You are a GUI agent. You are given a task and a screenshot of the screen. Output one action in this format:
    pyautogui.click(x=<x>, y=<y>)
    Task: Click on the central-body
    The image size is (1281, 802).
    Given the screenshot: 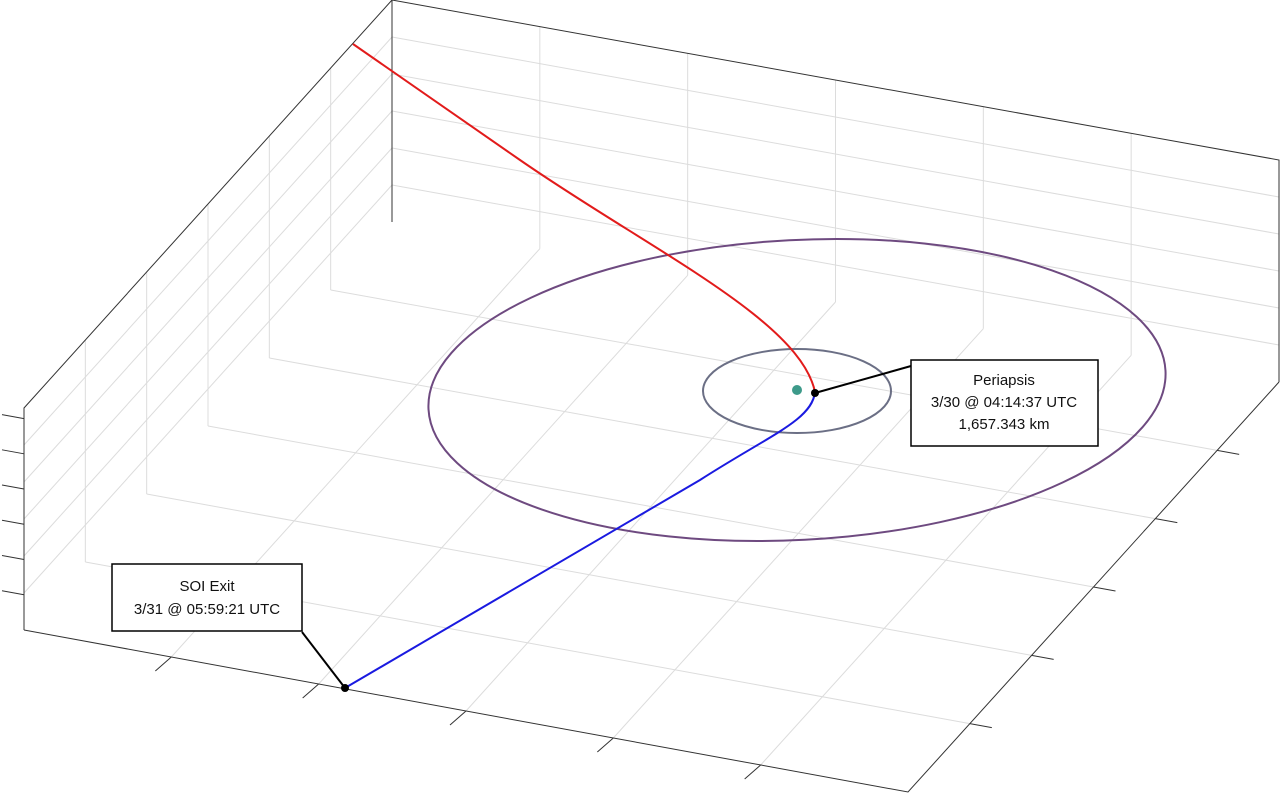 What is the action you would take?
    pyautogui.click(x=797, y=390)
    